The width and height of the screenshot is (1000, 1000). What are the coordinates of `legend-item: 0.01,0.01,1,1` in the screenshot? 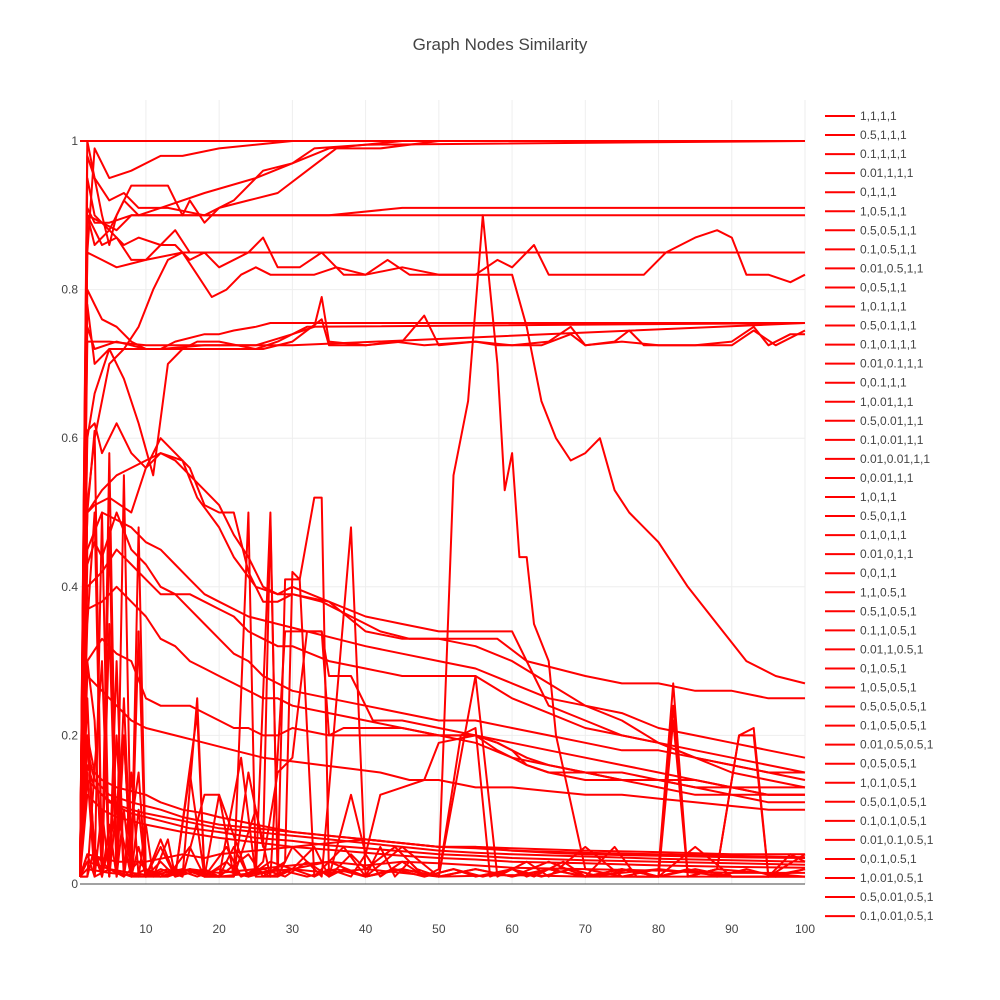 It's located at (877, 459).